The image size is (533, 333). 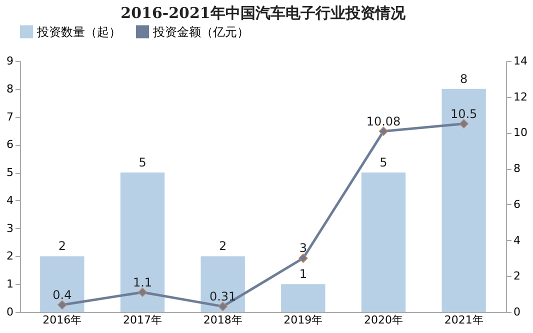 What do you see at coordinates (383, 121) in the screenshot?
I see `data-label: 10.08` at bounding box center [383, 121].